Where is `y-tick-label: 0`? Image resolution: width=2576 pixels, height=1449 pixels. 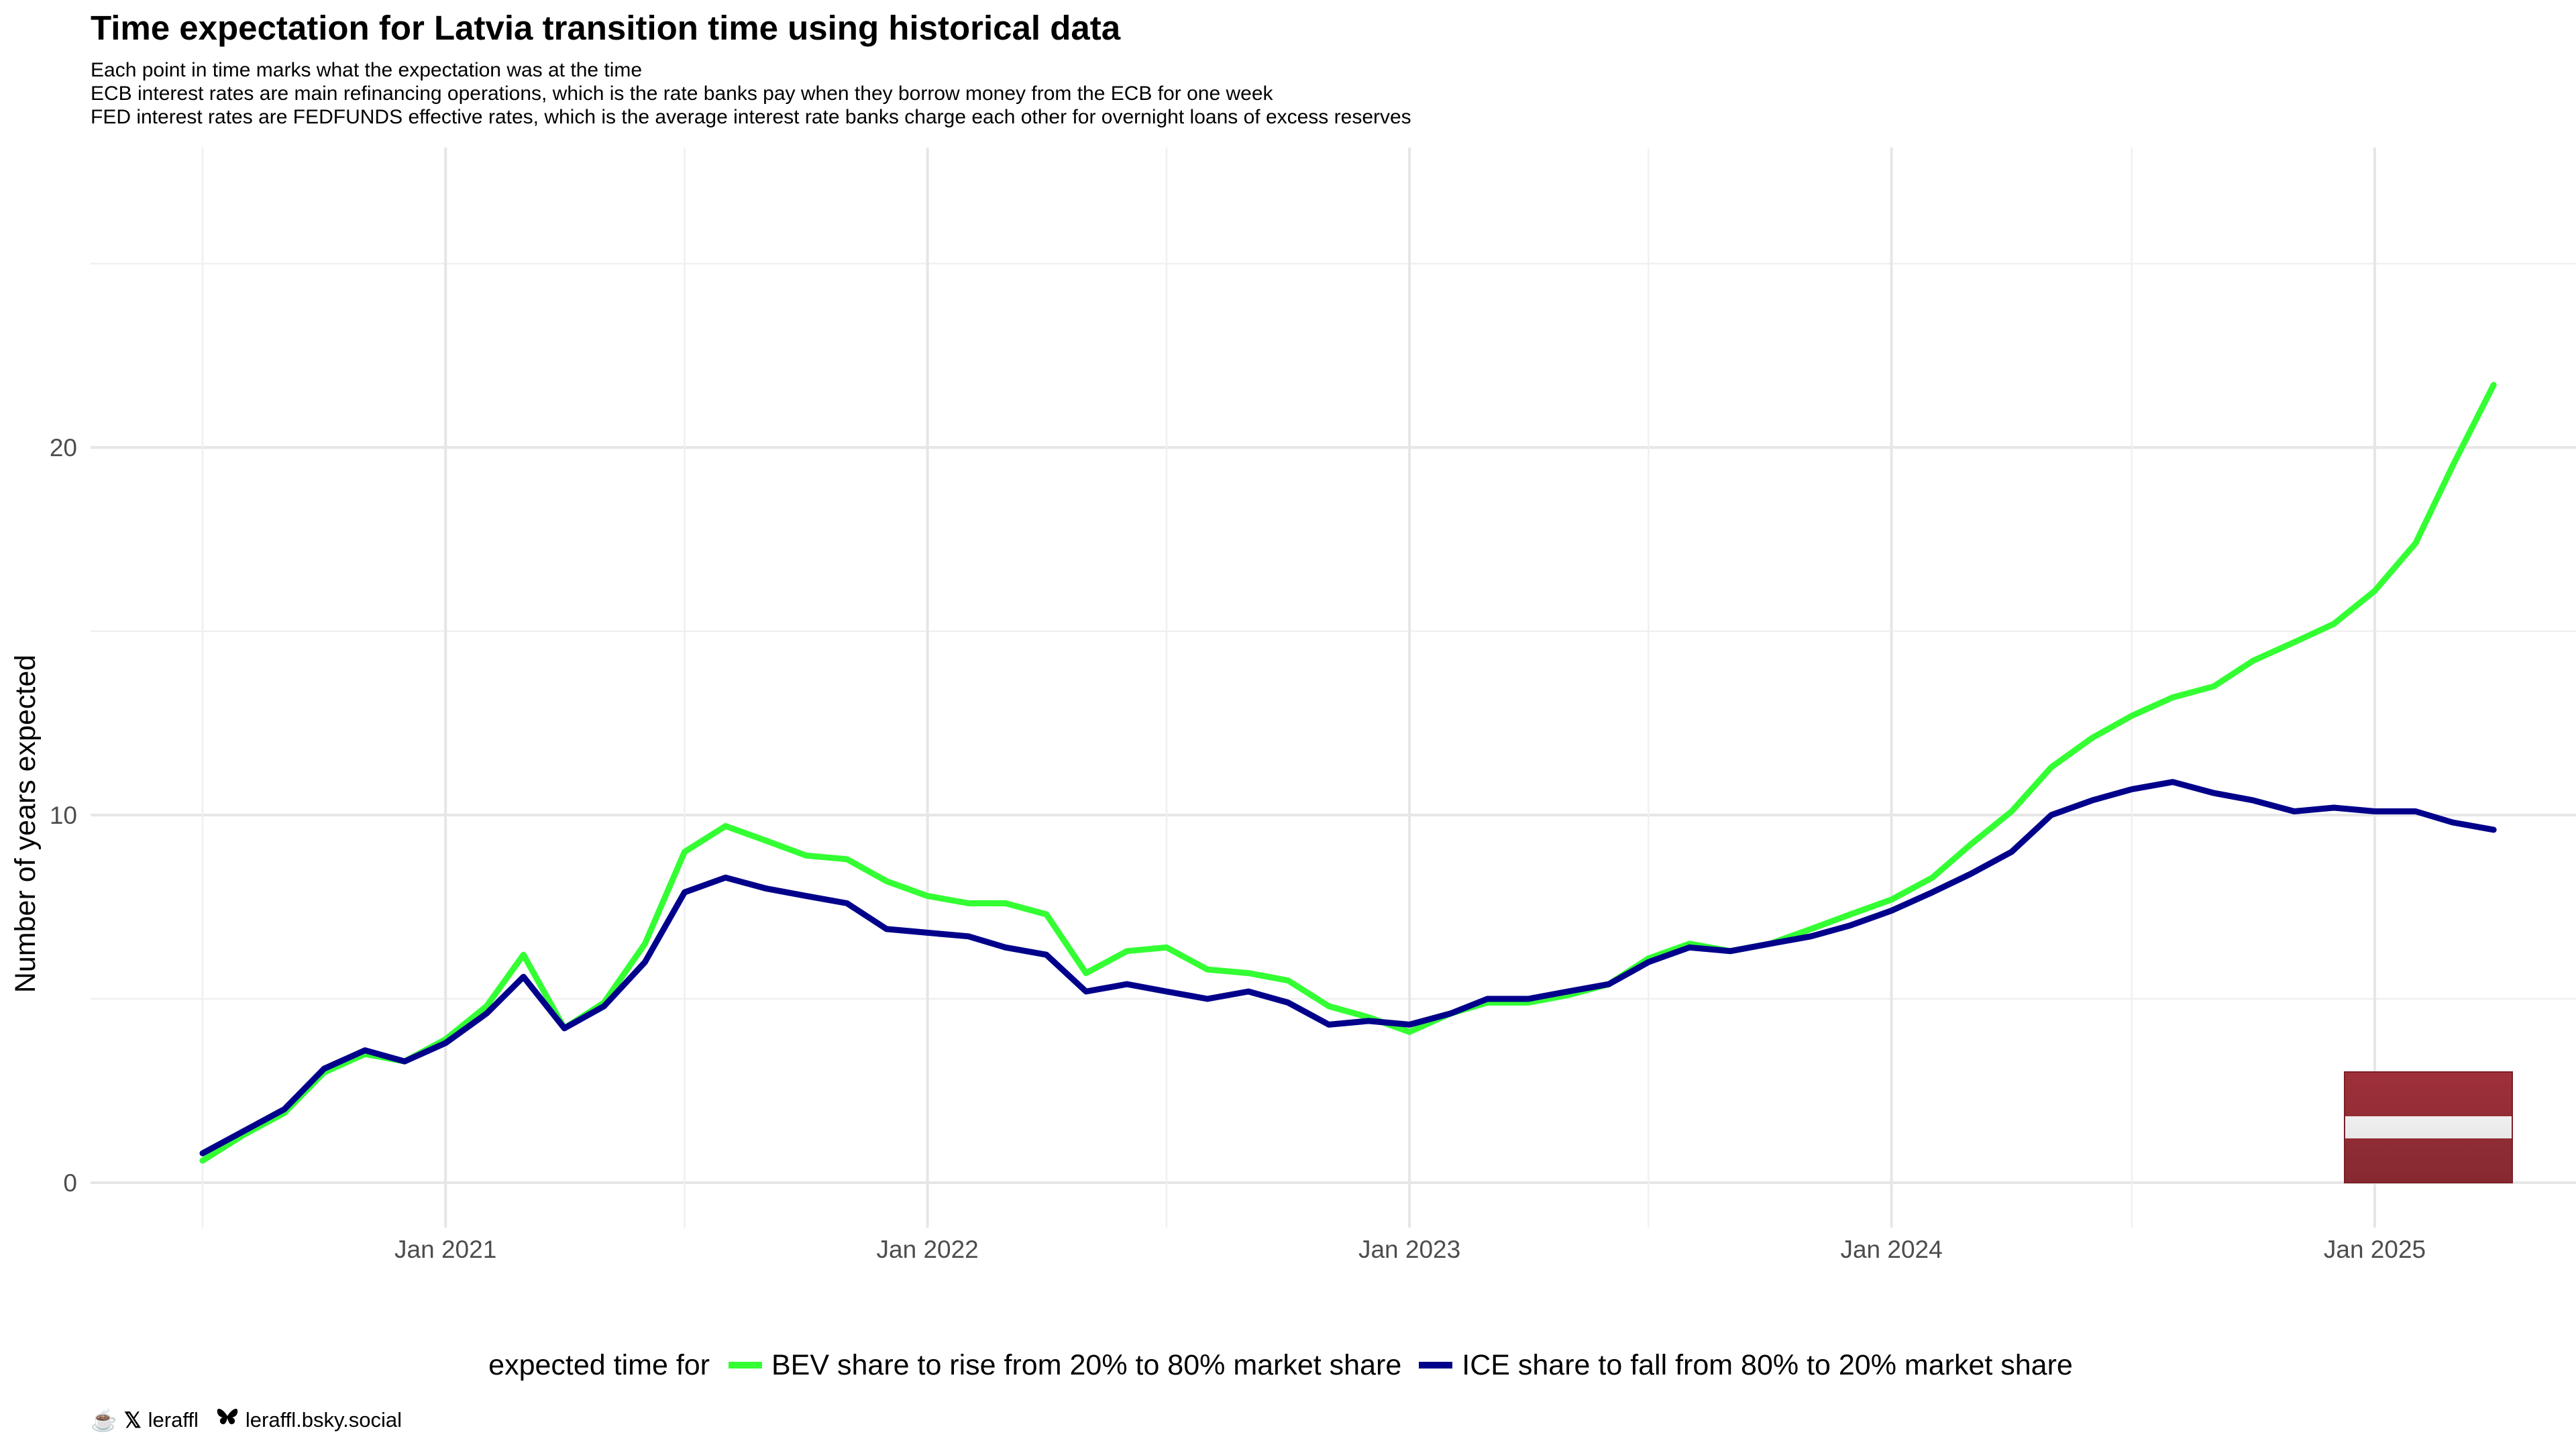
y-tick-label: 0 is located at coordinates (70, 1183).